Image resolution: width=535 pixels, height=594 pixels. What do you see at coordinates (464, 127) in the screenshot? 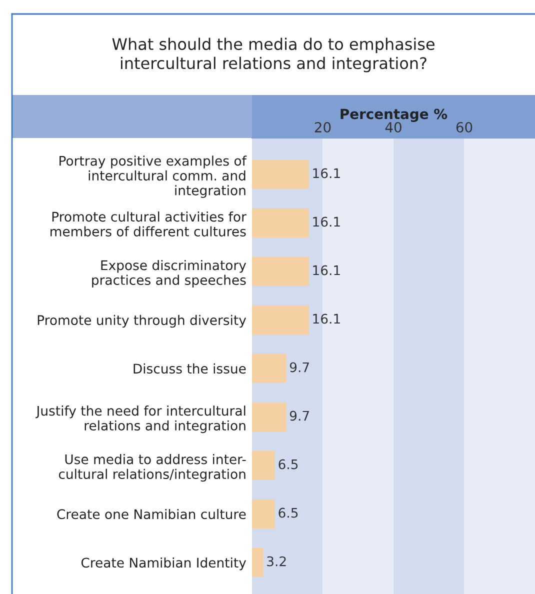
I see `x-tick-label: 60` at bounding box center [464, 127].